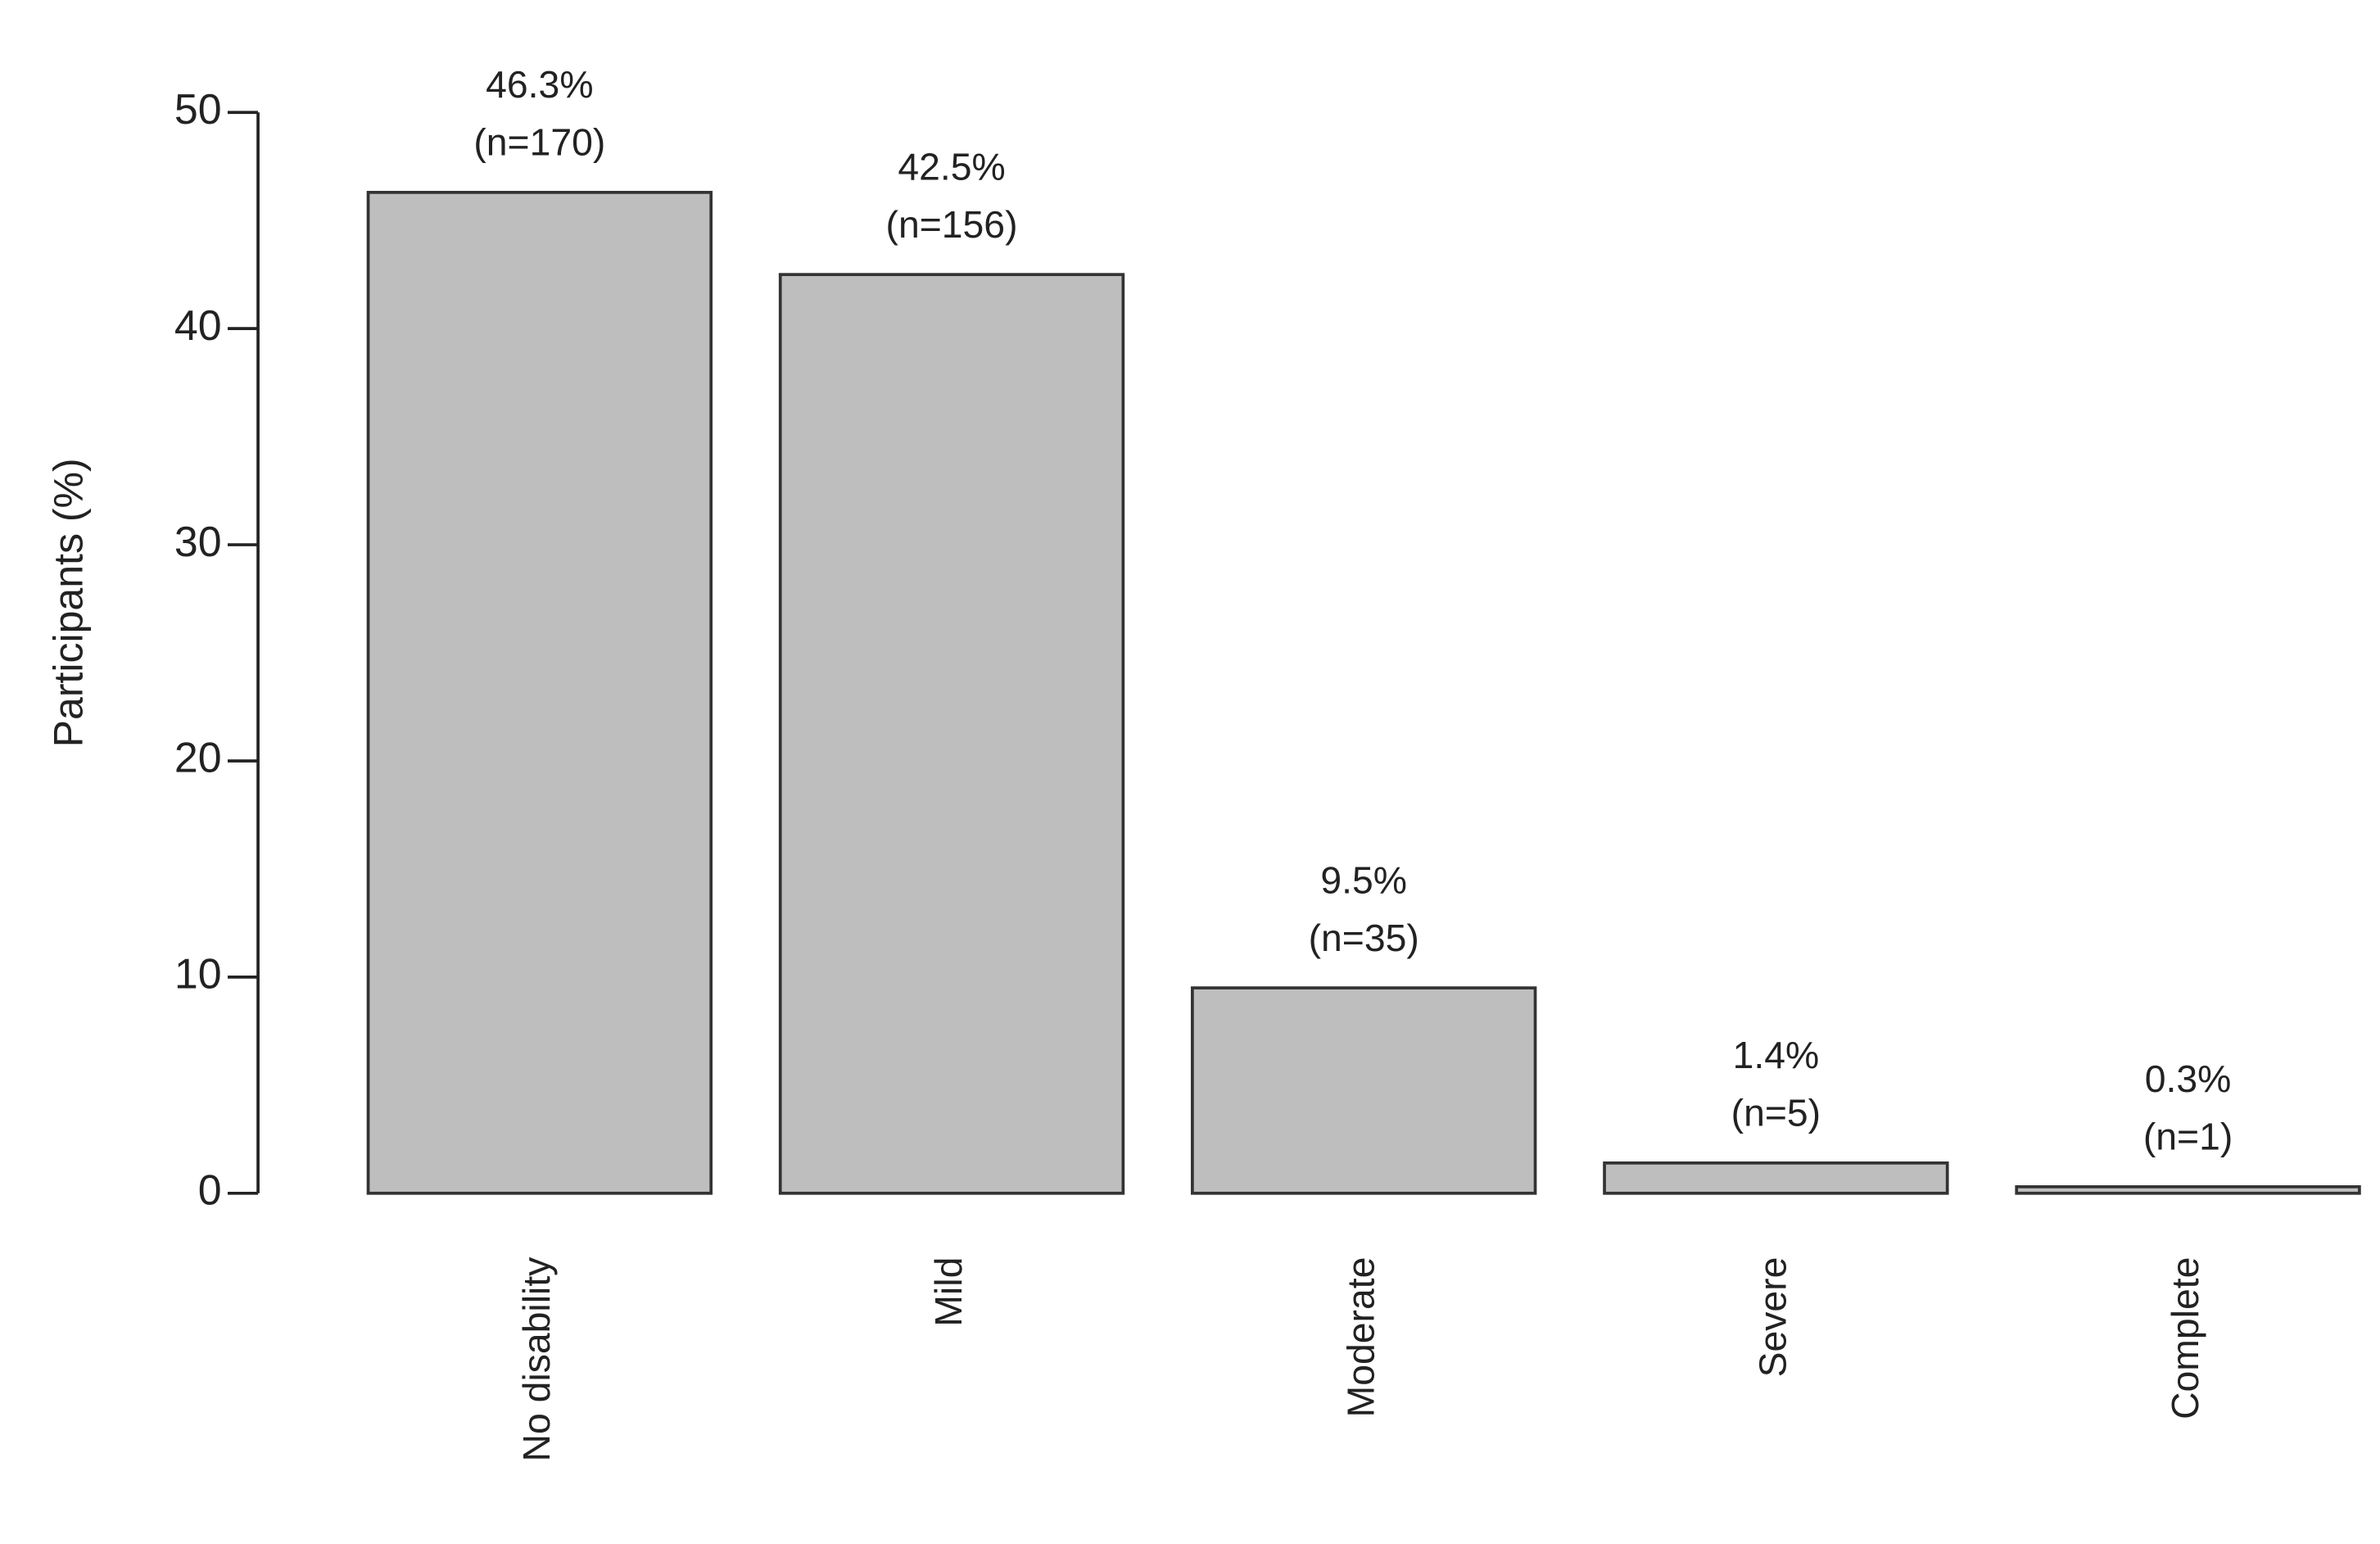 The height and width of the screenshot is (1544, 2380). What do you see at coordinates (952, 224) in the screenshot?
I see `count-label: (n=156)` at bounding box center [952, 224].